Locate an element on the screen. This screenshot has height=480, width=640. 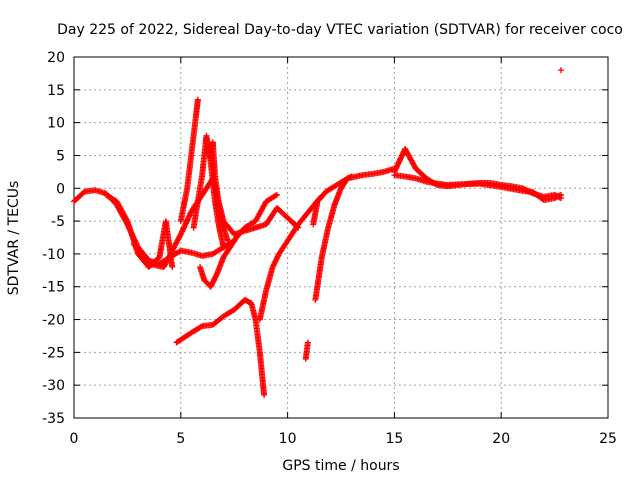
y-tick-label: 10 is located at coordinates (56, 124).